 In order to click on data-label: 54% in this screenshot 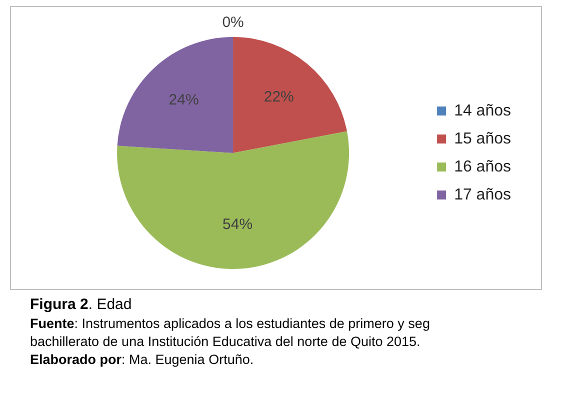, I will do `click(237, 224)`.